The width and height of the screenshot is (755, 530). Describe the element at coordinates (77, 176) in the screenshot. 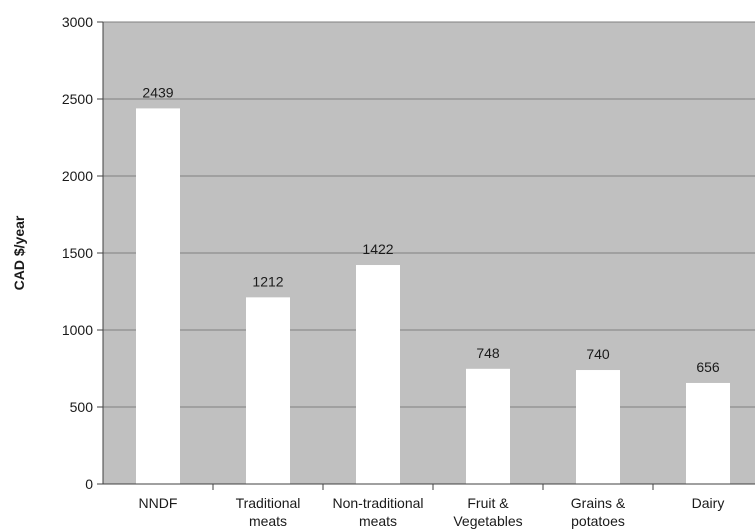

I see `y-tick-label: 2000` at that location.